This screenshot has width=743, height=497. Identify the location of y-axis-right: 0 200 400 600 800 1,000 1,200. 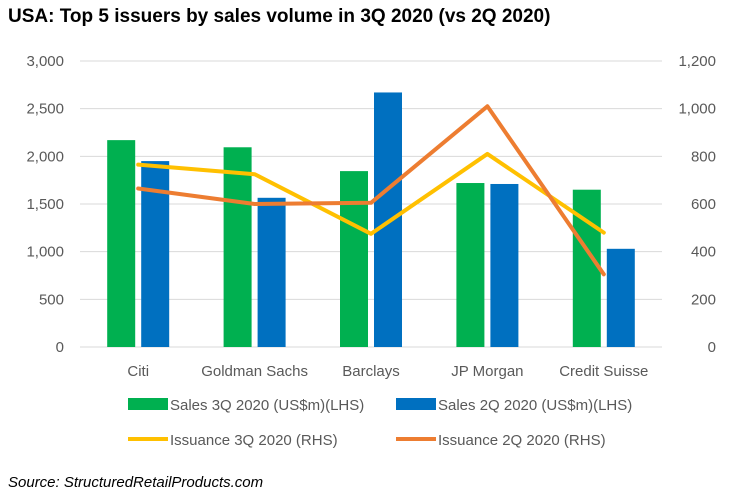
(697, 204).